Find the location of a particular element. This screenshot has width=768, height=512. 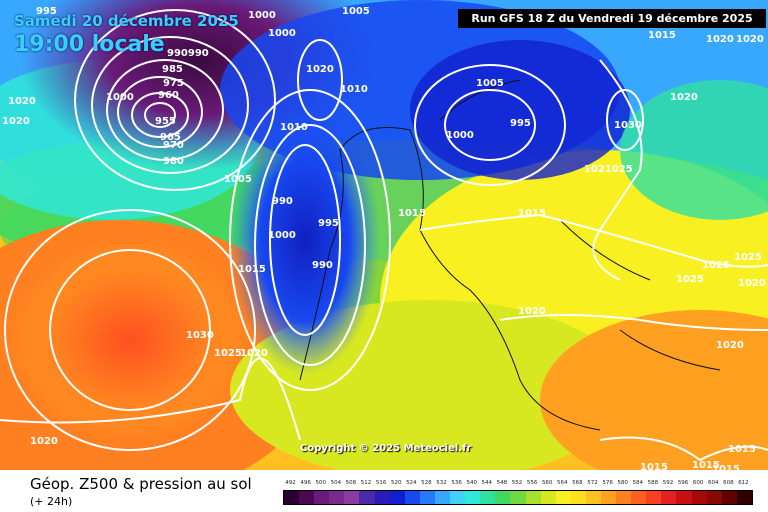

scale-label: 568 is located at coordinates (577, 483).